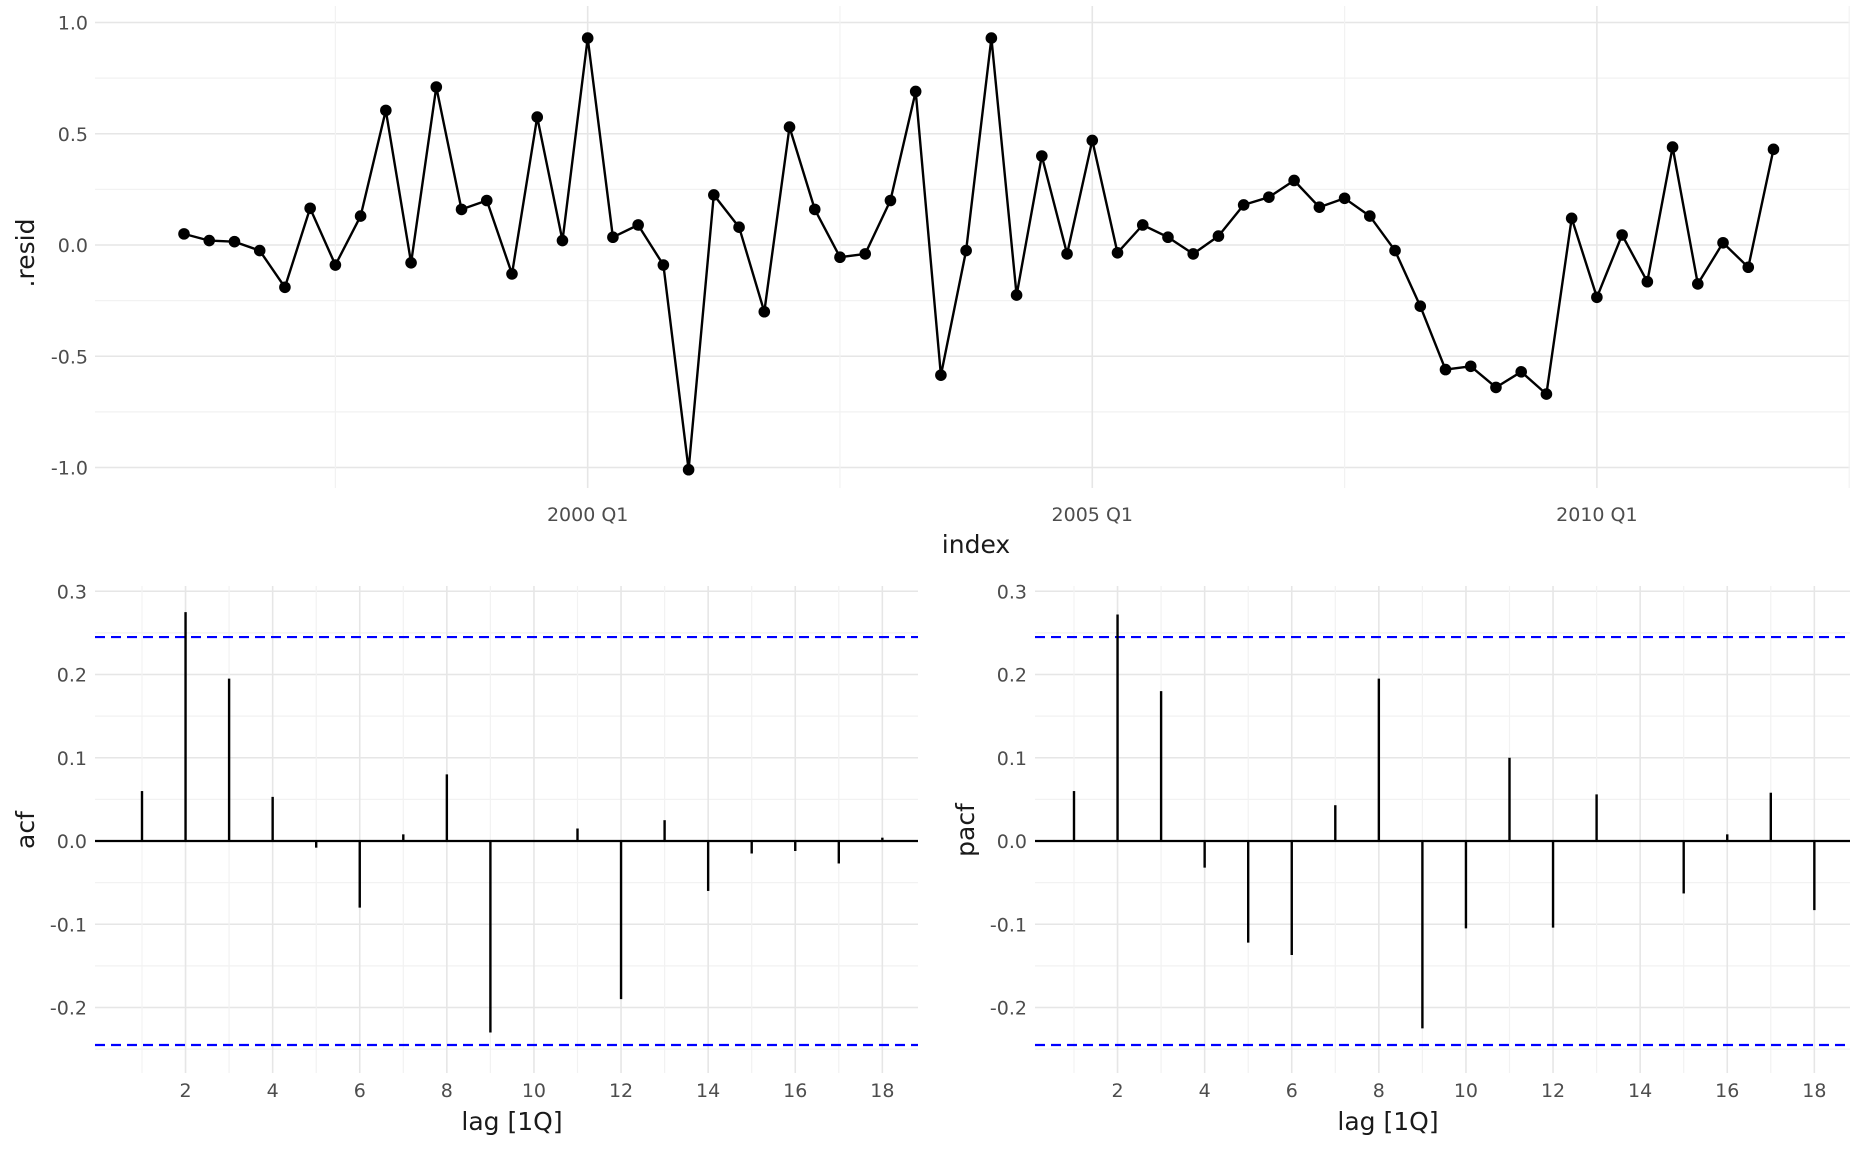 This screenshot has width=1863, height=1152. Describe the element at coordinates (447, 1091) in the screenshot. I see `acf-x-tick-label: 8` at that location.